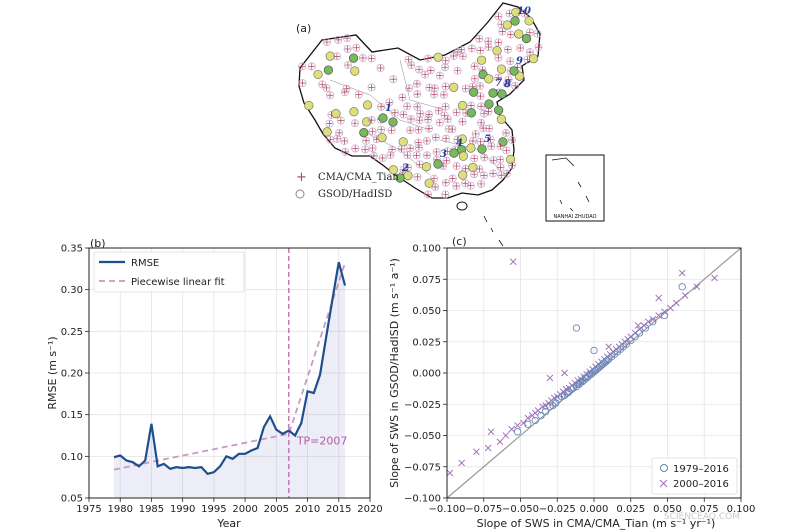 The height and width of the screenshot is (530, 800). What do you see at coordinates (228, 523) in the screenshot?
I see `panel-b-xlabel: Year` at bounding box center [228, 523].